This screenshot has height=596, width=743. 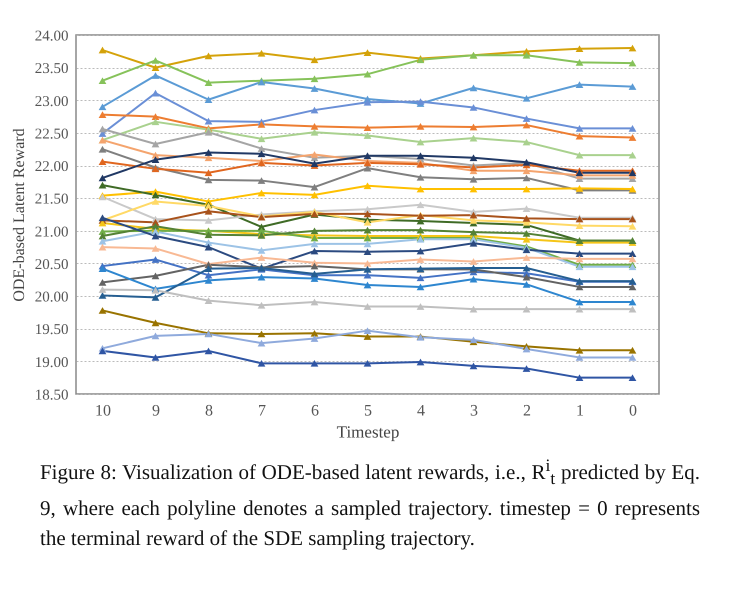 I want to click on x-tick-label: 4, so click(x=421, y=411).